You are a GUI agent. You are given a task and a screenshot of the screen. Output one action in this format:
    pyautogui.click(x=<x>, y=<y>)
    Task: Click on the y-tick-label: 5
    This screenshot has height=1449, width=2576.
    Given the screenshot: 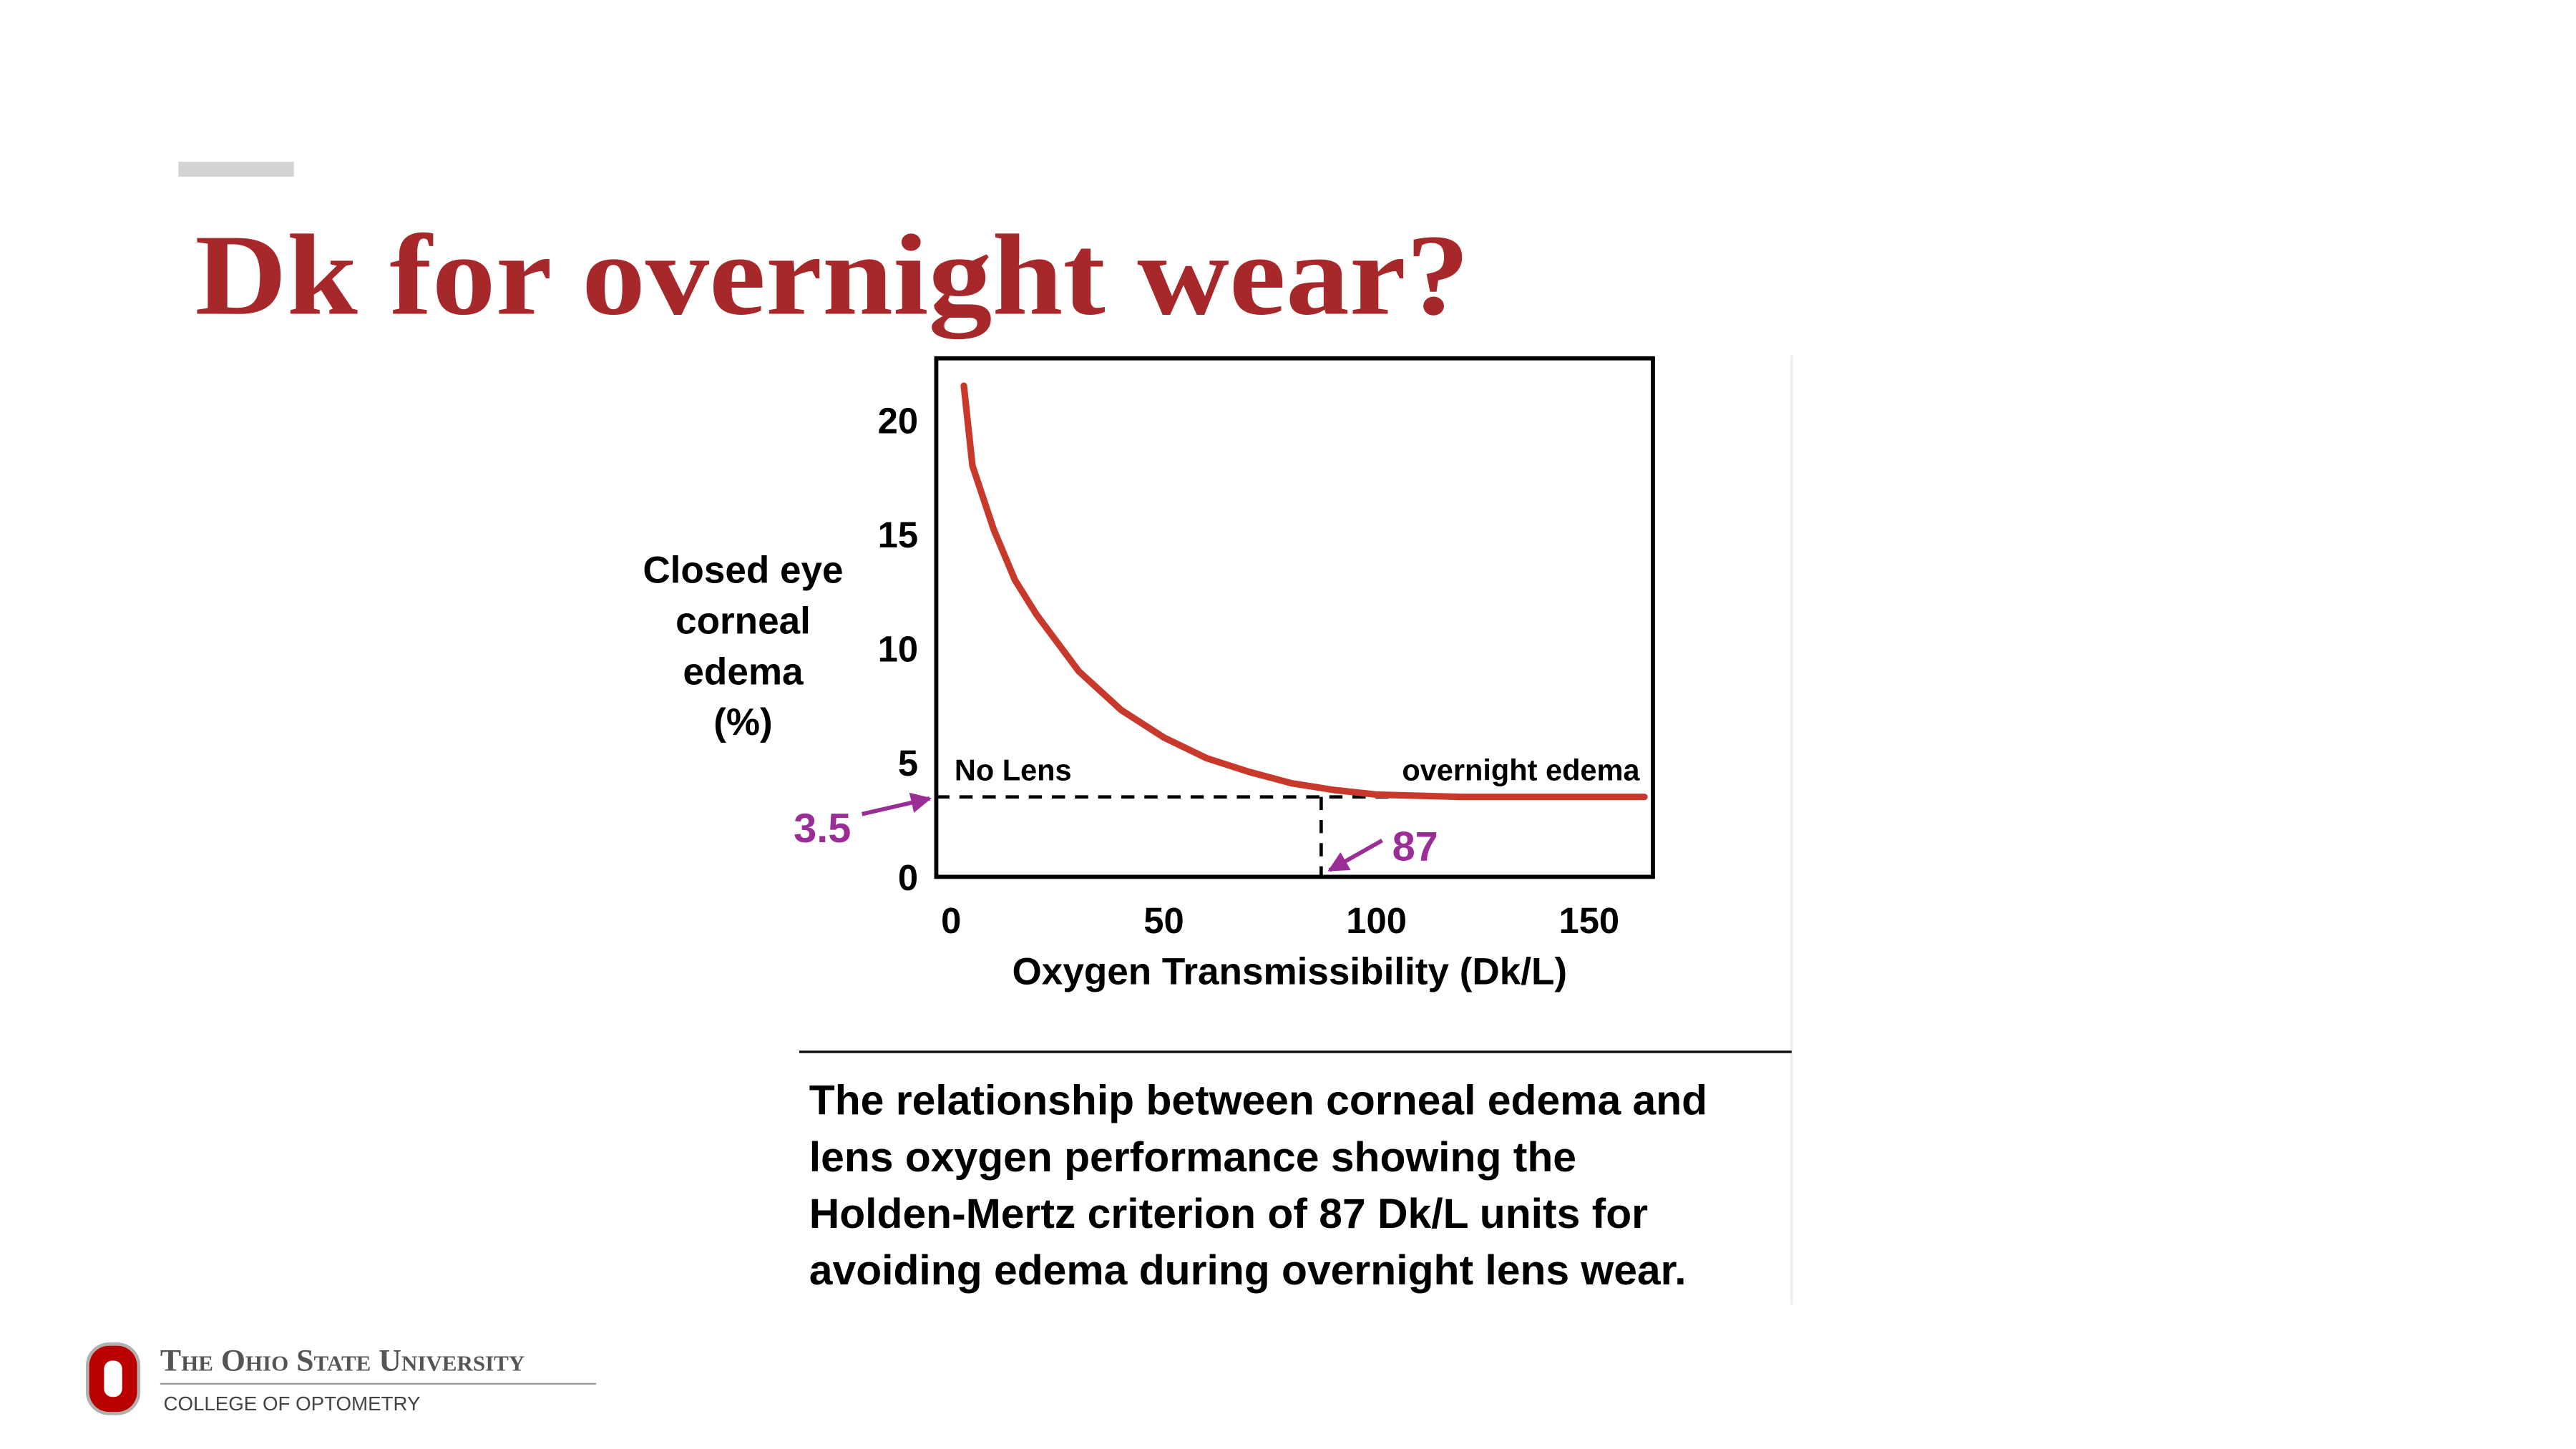 What is the action you would take?
    pyautogui.click(x=908, y=763)
    